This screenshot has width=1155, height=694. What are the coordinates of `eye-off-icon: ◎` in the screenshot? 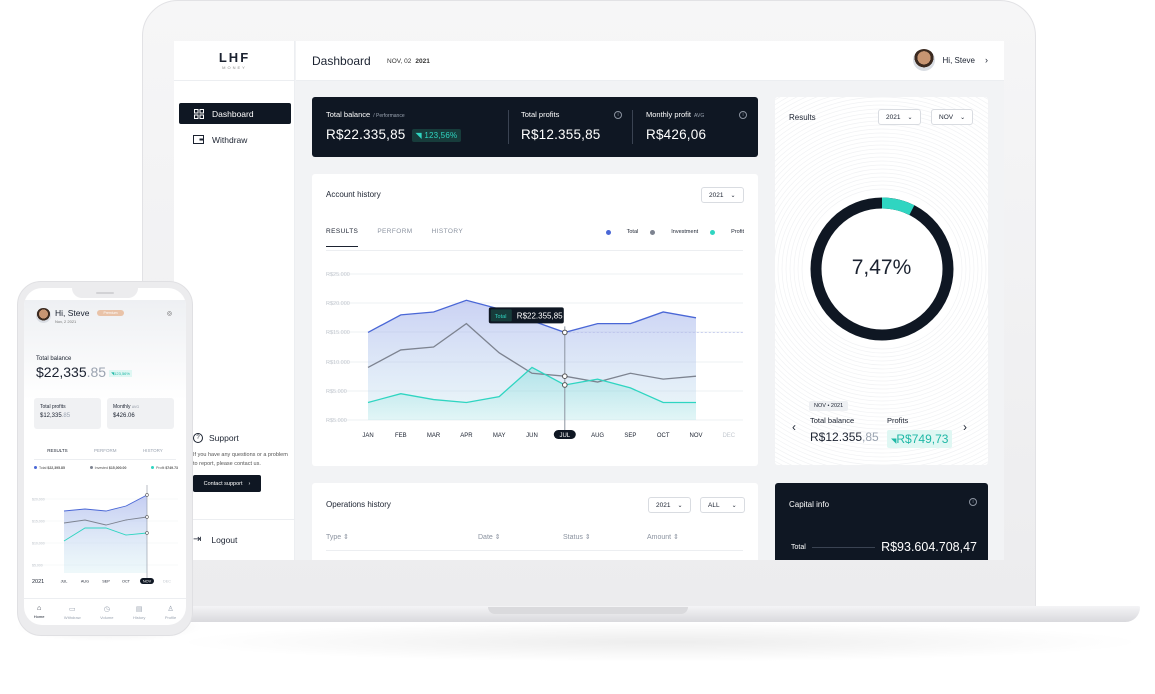 It's located at (169, 314).